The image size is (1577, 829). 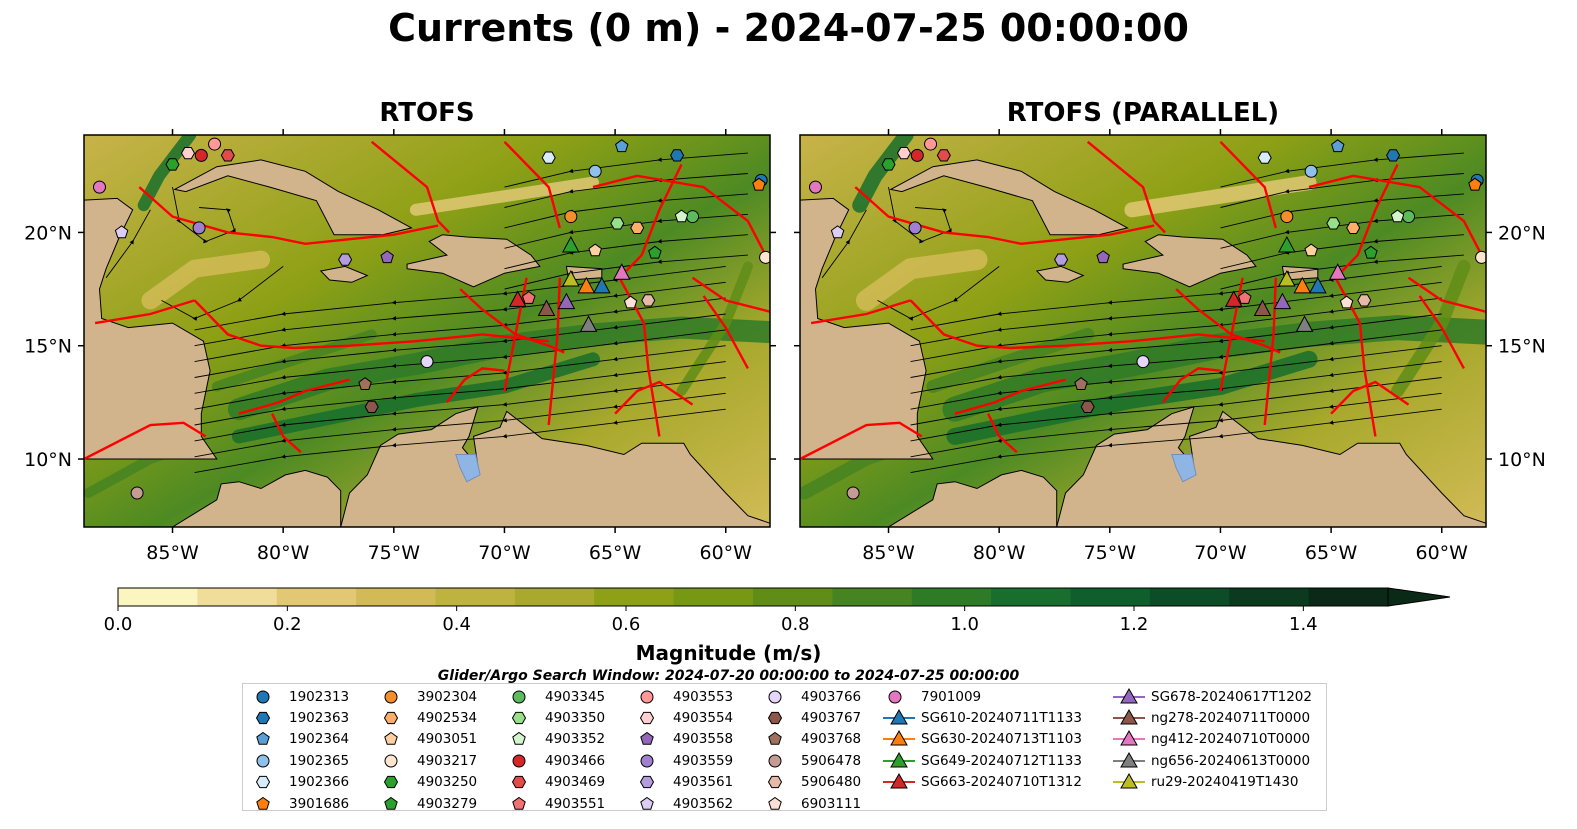 What do you see at coordinates (615, 553) in the screenshot?
I see `lon-tick-label: 65°W` at bounding box center [615, 553].